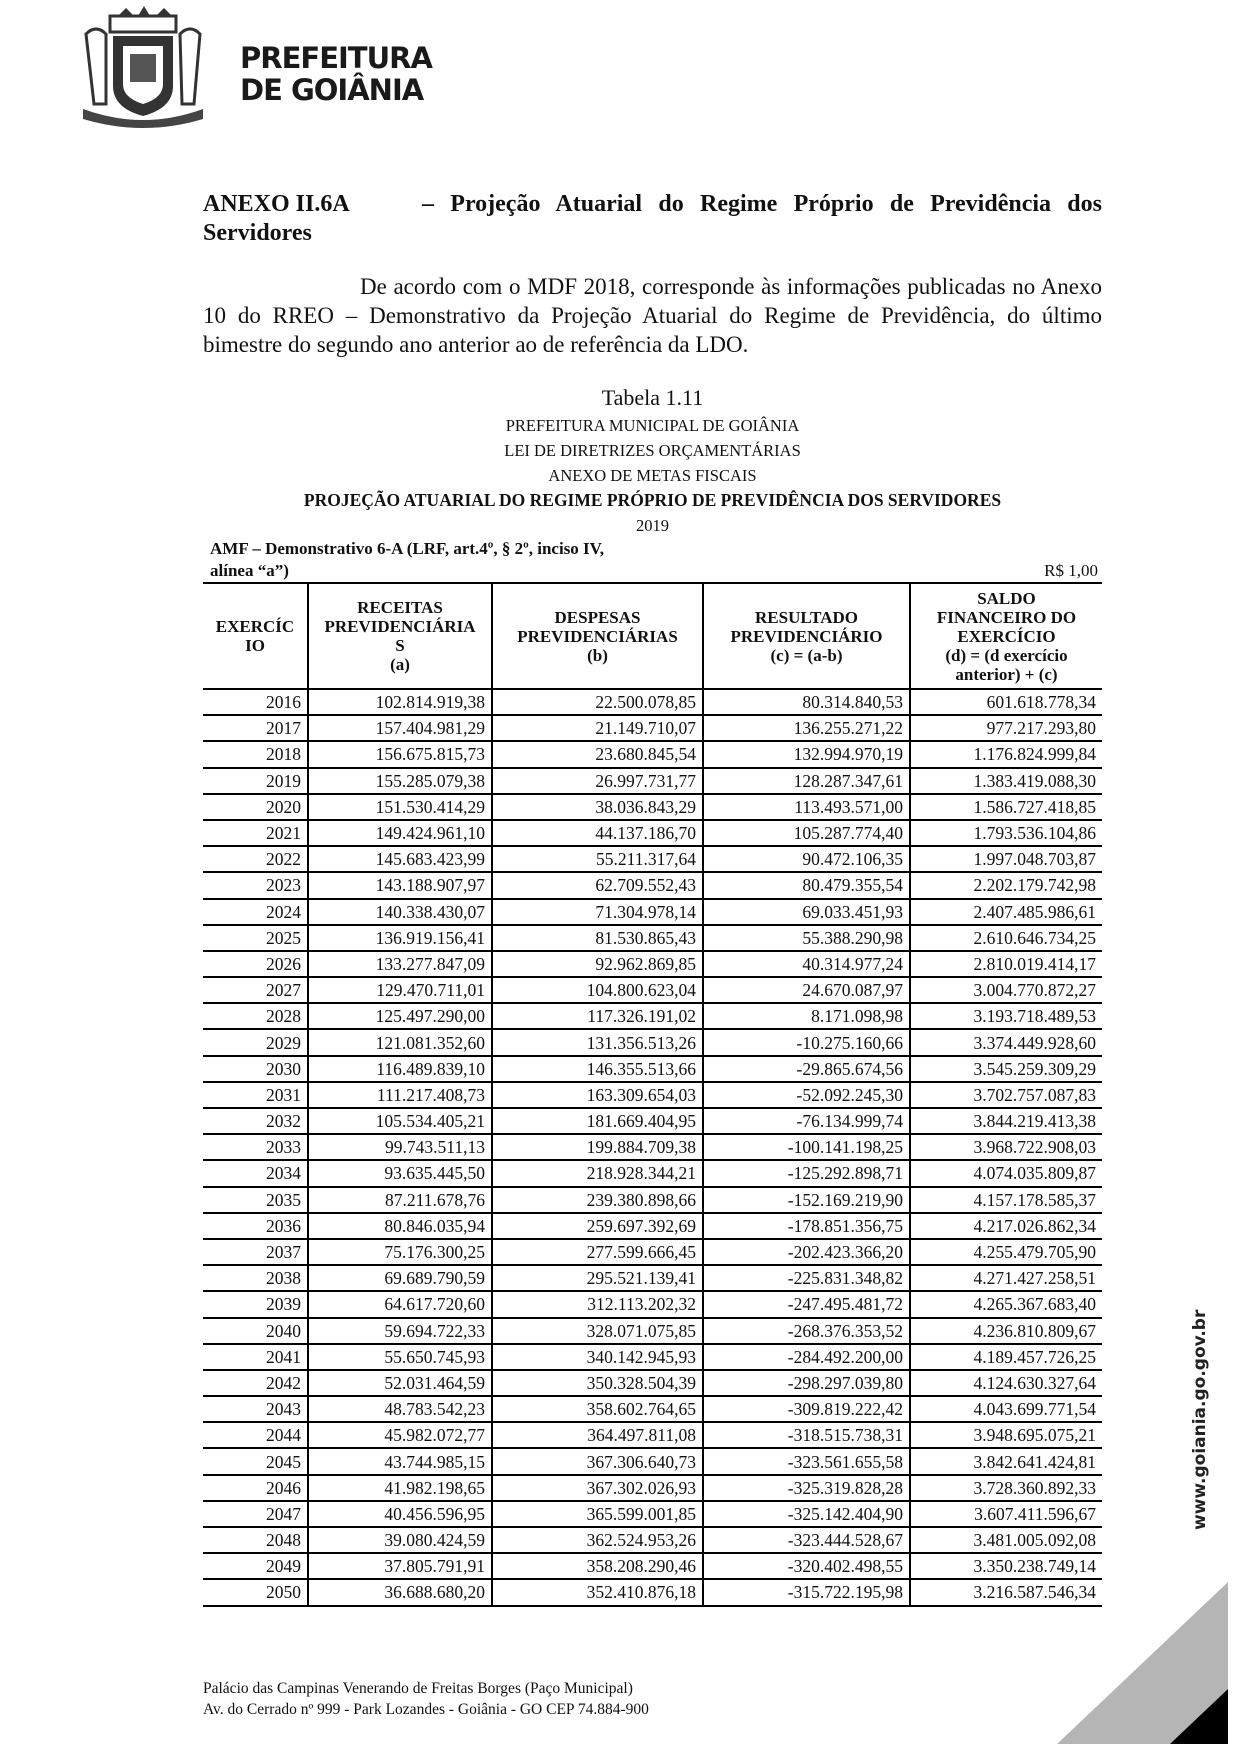 Image resolution: width=1240 pixels, height=1754 pixels. Describe the element at coordinates (1006, 1017) in the screenshot. I see `balance-cell: 3.193.718.489,53` at that location.